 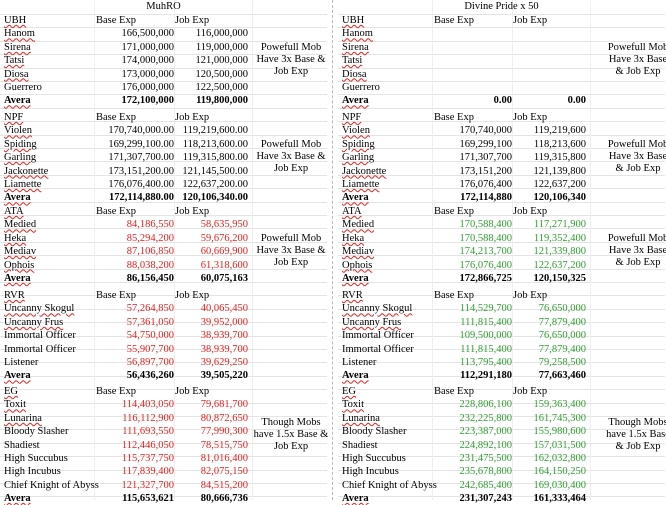 I want to click on job-exp-value: 78,515,750, so click(x=224, y=445).